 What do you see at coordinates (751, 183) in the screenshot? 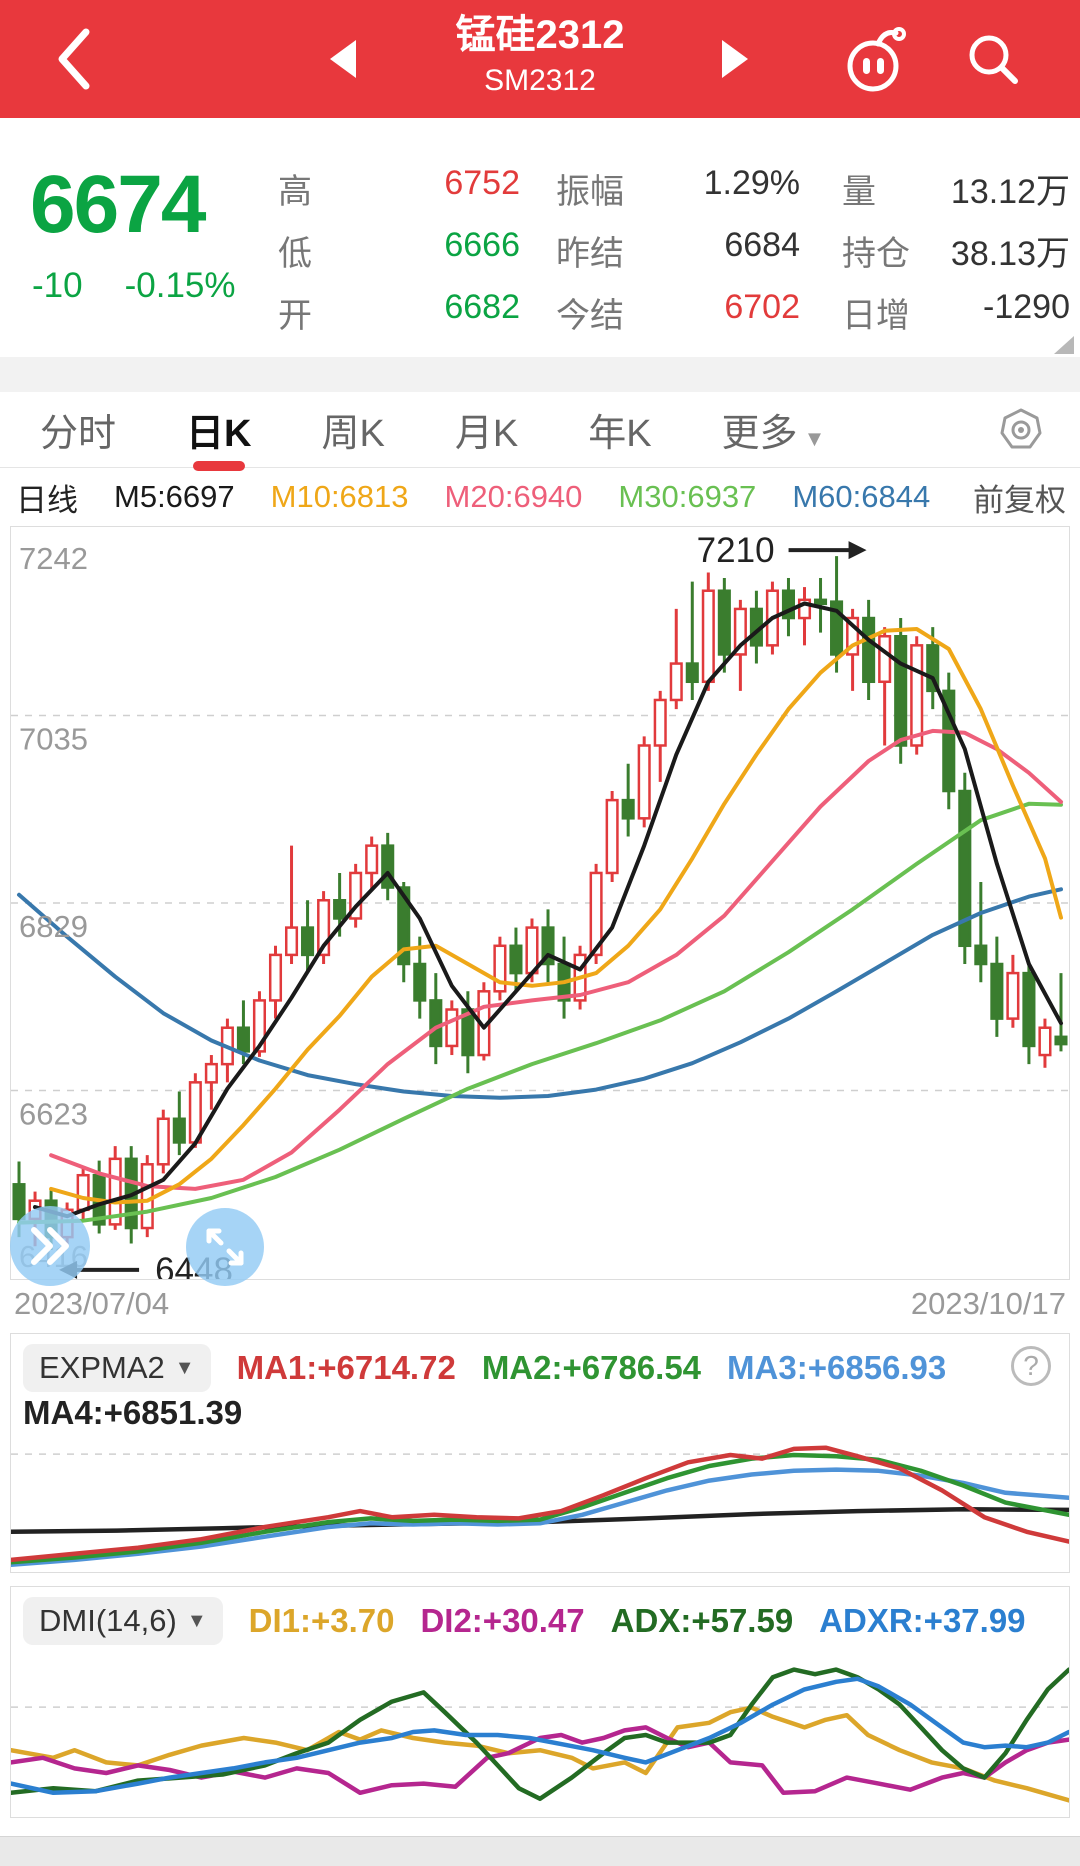
I see `quote-value: 1.29%` at bounding box center [751, 183].